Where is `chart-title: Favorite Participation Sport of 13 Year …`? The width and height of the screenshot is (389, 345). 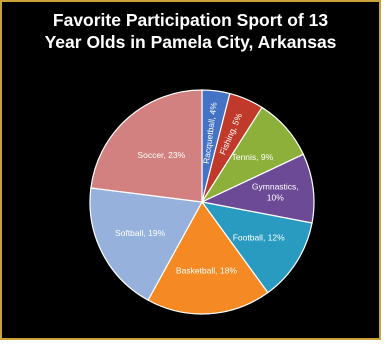
chart-title: Favorite Participation Sport of 13 Year … is located at coordinates (190, 31).